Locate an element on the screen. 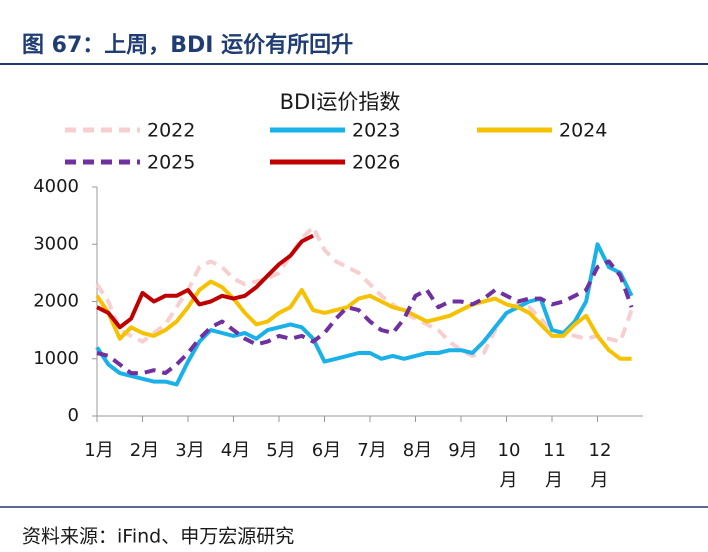 This screenshot has height=552, width=708. source: 资料来源：iFind、申万宏源研究 is located at coordinates (158, 537).